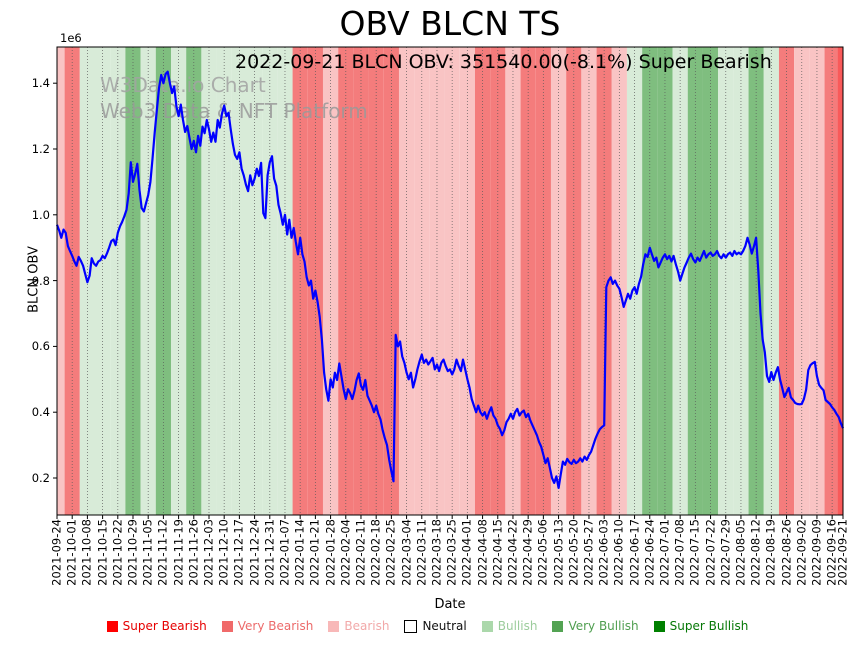  I want to click on x-tick-label: 2022-01-21, so click(314, 552).